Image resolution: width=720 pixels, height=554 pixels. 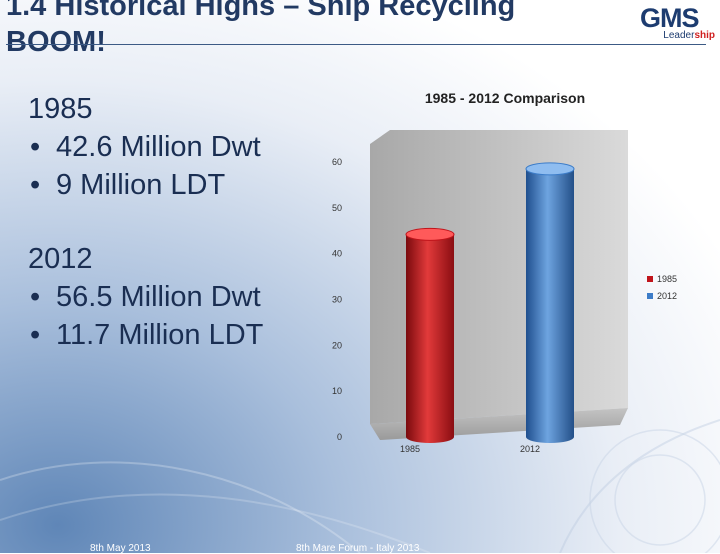 What do you see at coordinates (339, 437) in the screenshot?
I see `y-tick-label: 0` at bounding box center [339, 437].